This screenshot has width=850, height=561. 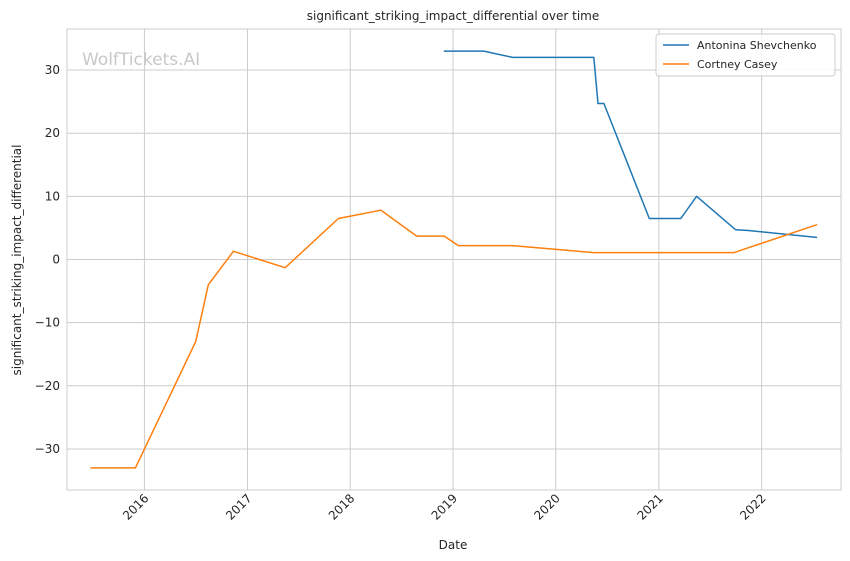 What do you see at coordinates (56, 260) in the screenshot?
I see `y-tick-label: 0` at bounding box center [56, 260].